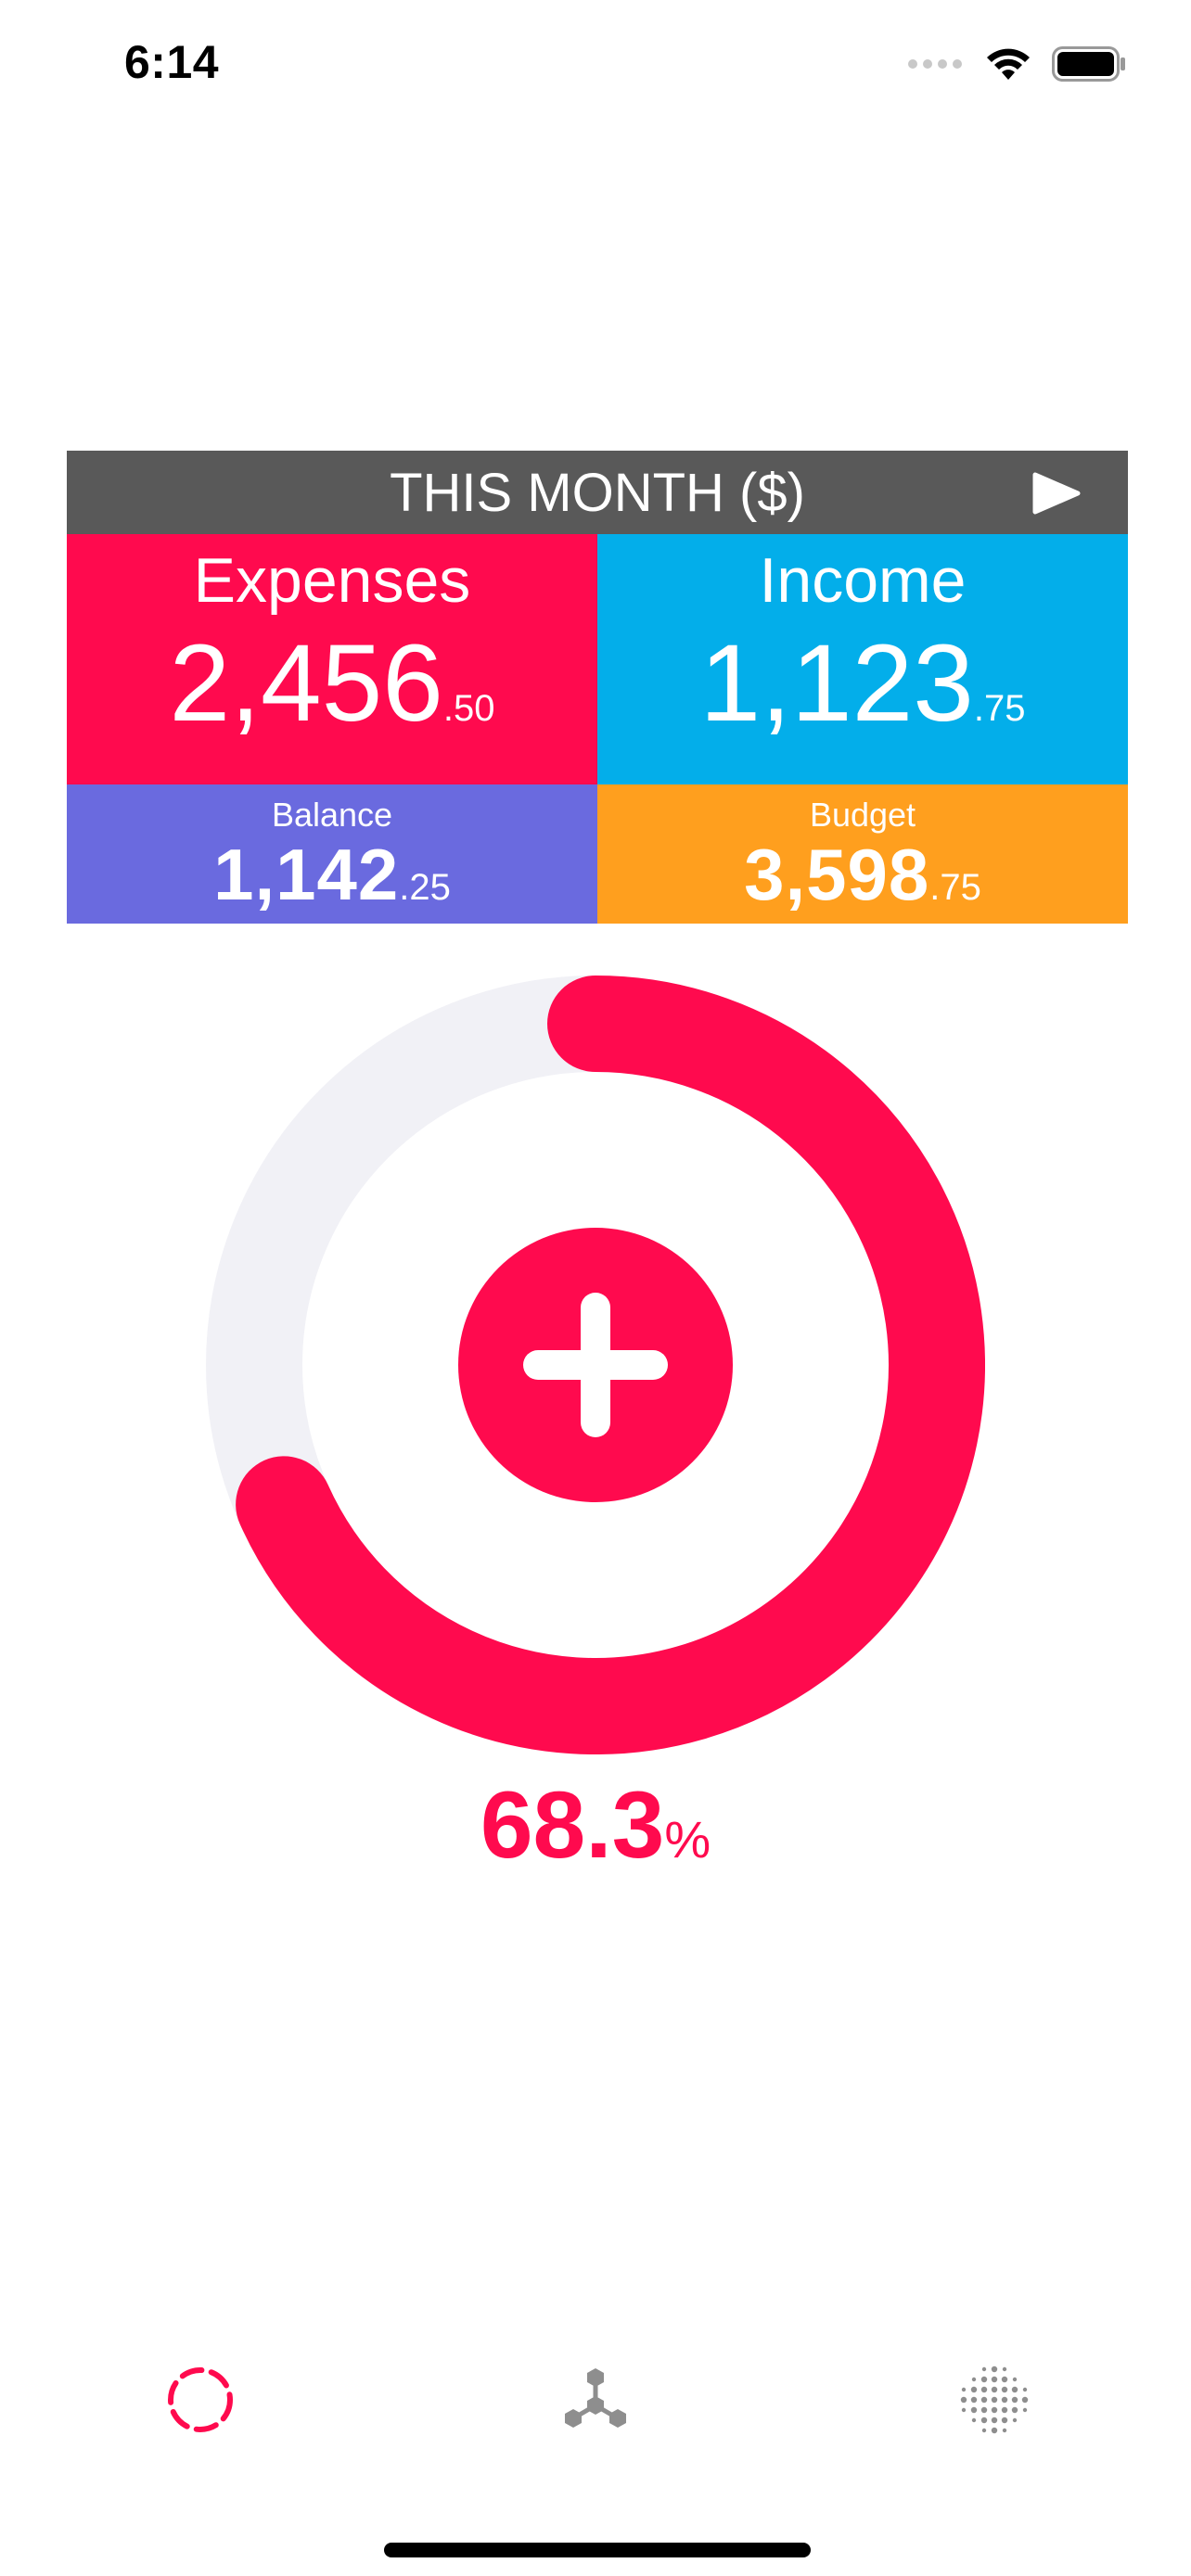 Image resolution: width=1191 pixels, height=2576 pixels. I want to click on dot-grid-icon, so click(995, 2400).